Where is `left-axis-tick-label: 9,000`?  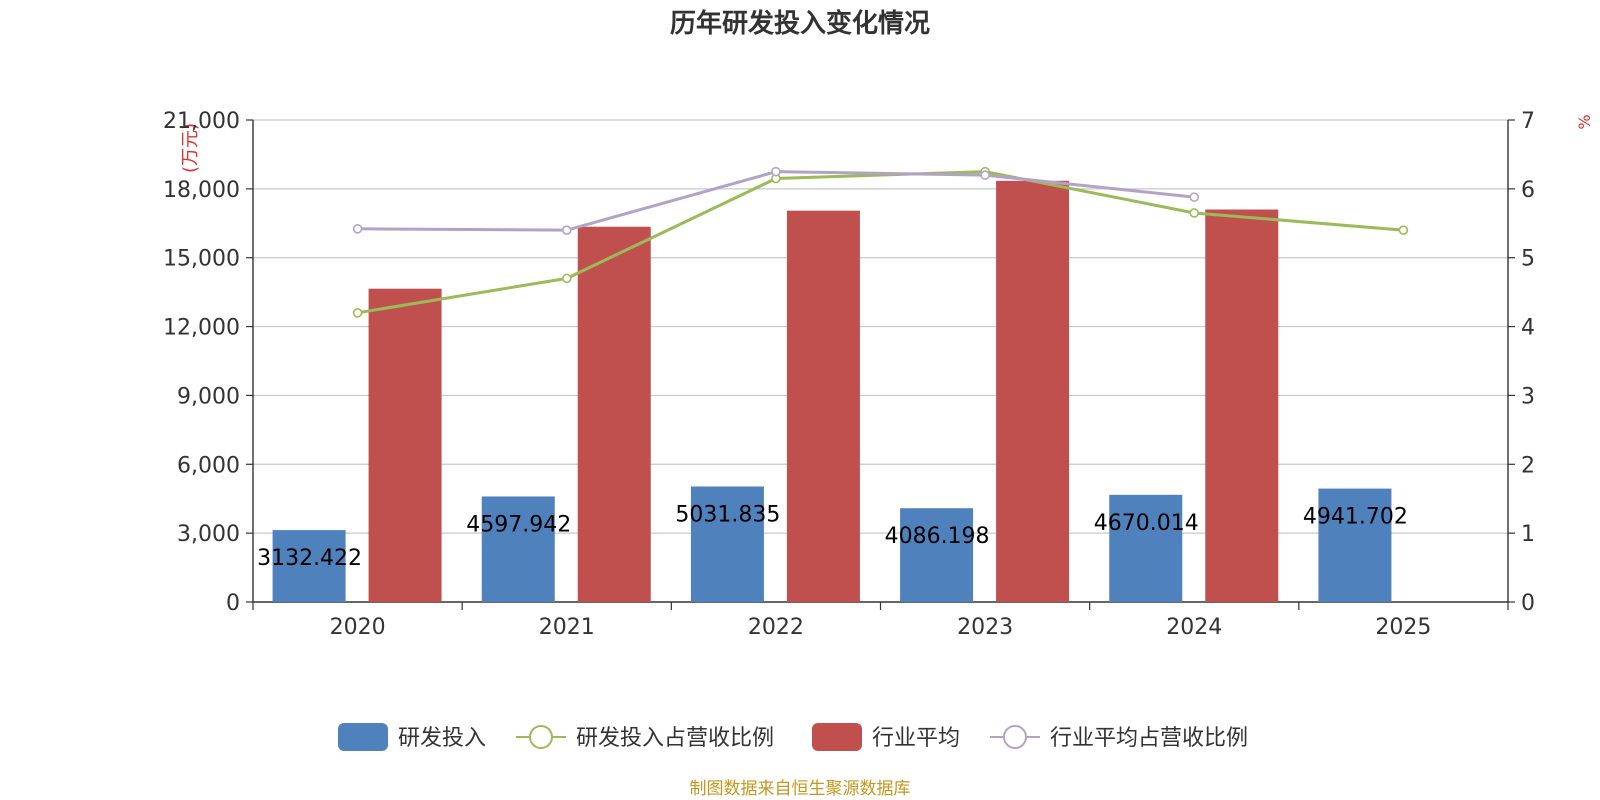 left-axis-tick-label: 9,000 is located at coordinates (208, 396).